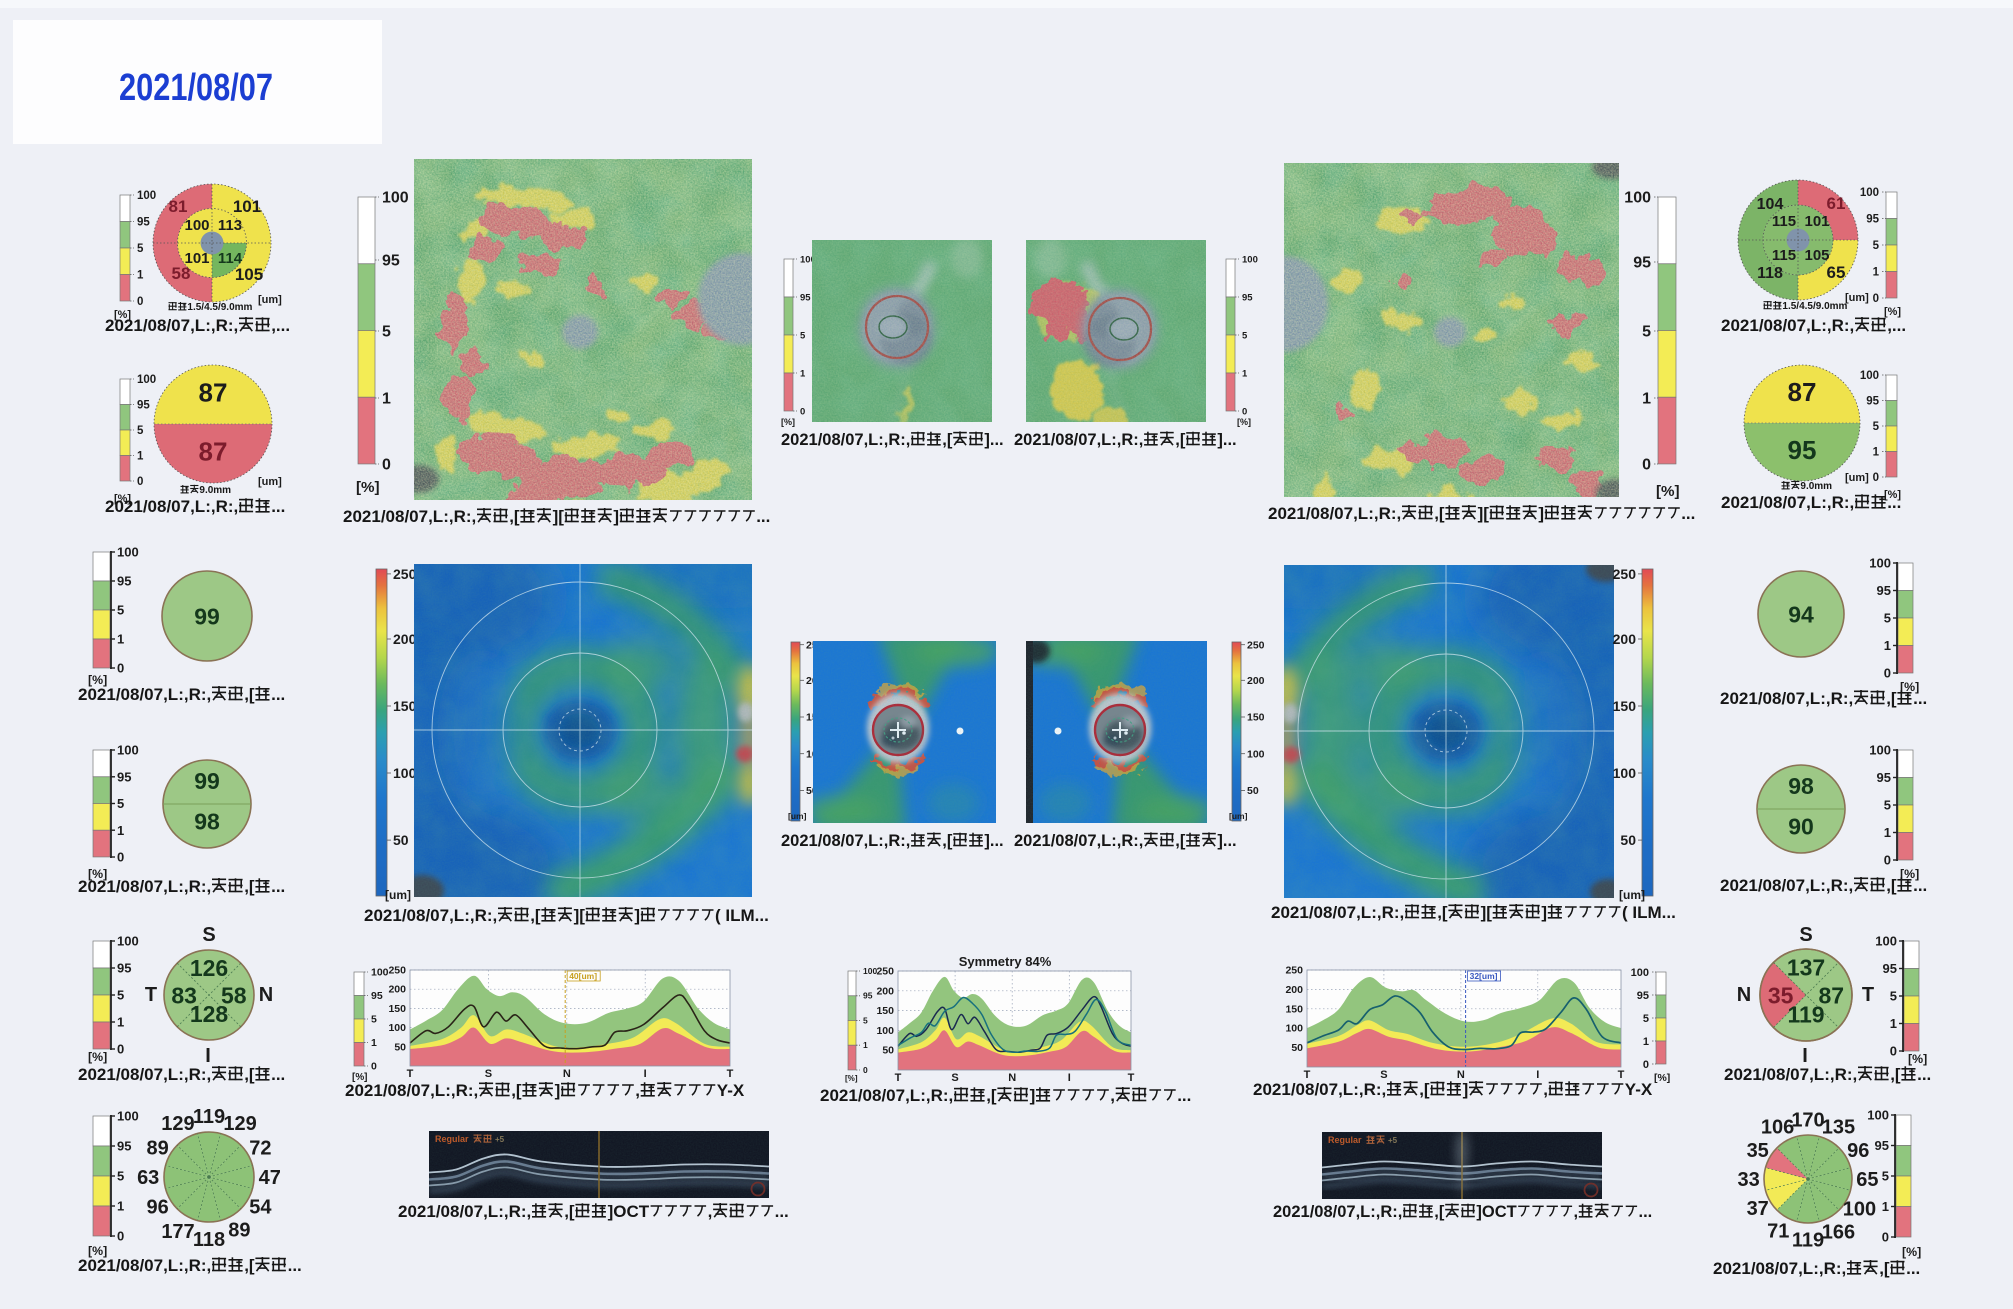 This screenshot has width=2013, height=1309. What do you see at coordinates (1005, 961) in the screenshot?
I see `svg-text: Symmetry 84%` at bounding box center [1005, 961].